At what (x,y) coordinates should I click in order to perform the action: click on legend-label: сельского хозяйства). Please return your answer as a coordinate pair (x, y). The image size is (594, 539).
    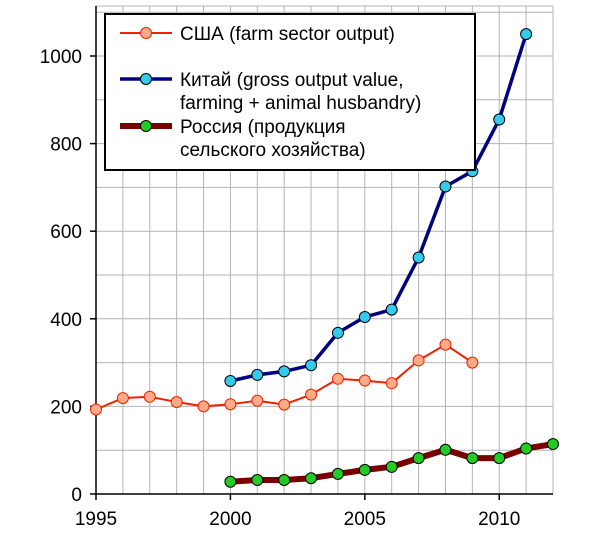
    Looking at the image, I should click on (273, 150).